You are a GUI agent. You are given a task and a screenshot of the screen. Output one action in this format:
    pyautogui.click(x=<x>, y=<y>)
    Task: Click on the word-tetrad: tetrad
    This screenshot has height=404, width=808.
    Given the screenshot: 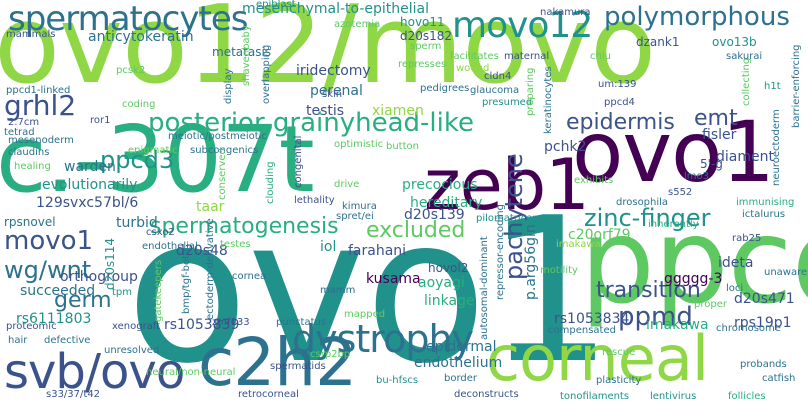 What is the action you would take?
    pyautogui.click(x=19, y=132)
    